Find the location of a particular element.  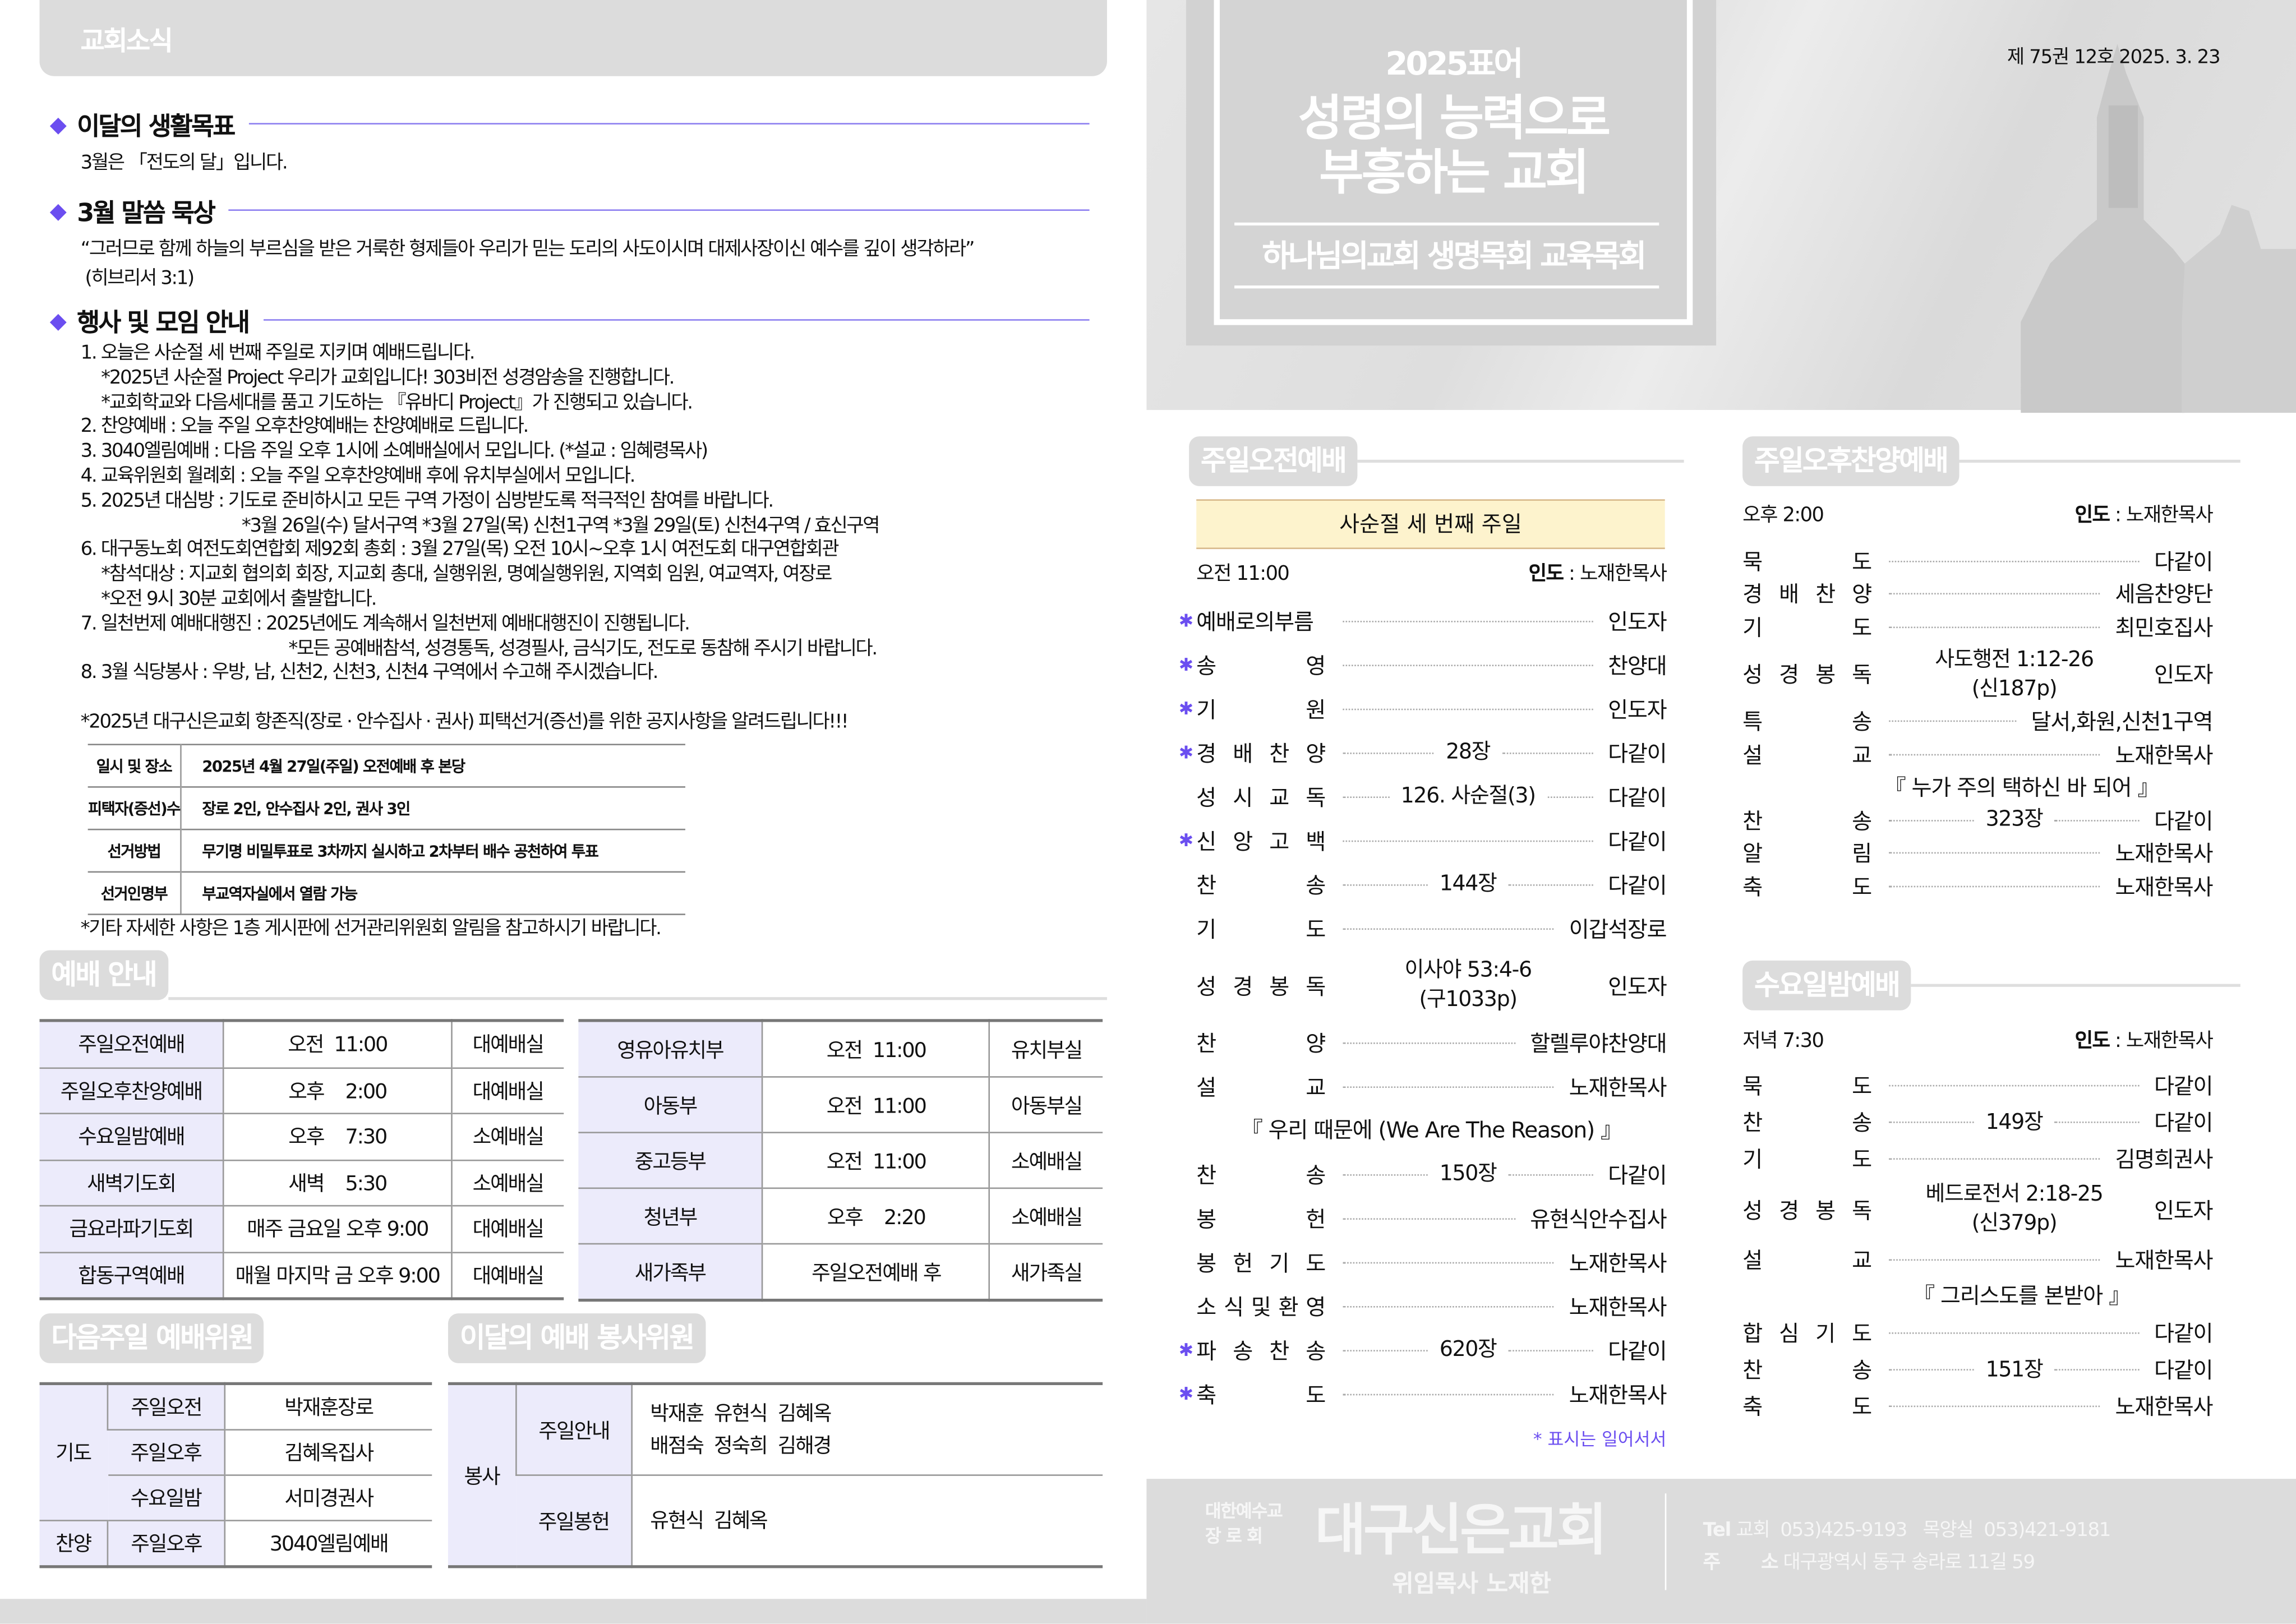

meditation-reference: (히브리서 3:1) is located at coordinates (140, 278).